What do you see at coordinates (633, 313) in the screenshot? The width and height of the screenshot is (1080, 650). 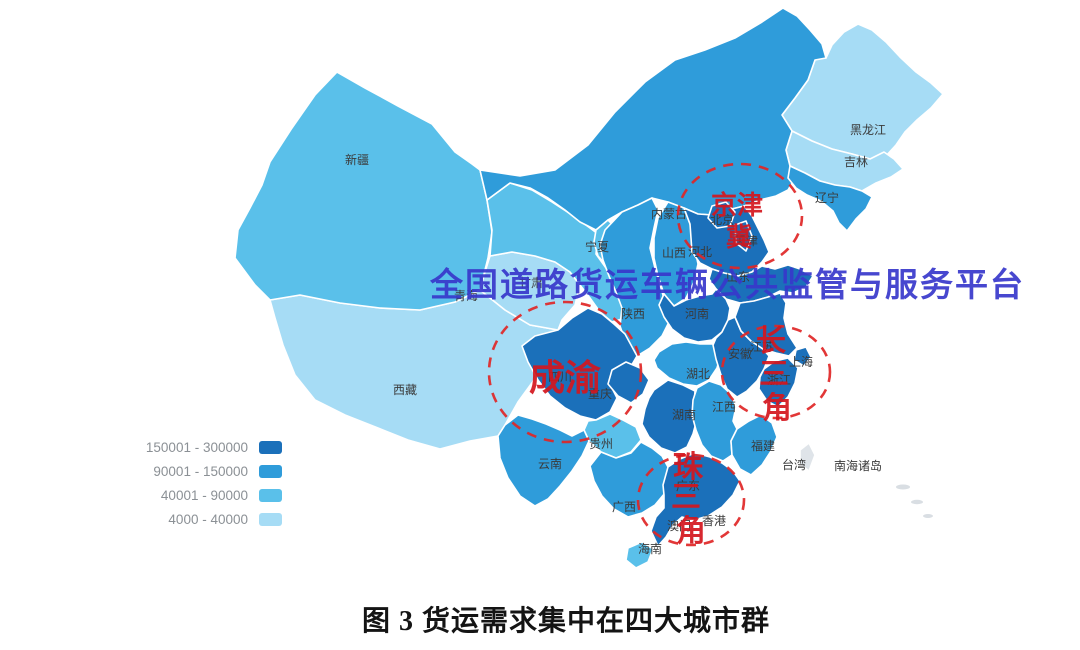 I see `label-shaanxi: 陕西` at bounding box center [633, 313].